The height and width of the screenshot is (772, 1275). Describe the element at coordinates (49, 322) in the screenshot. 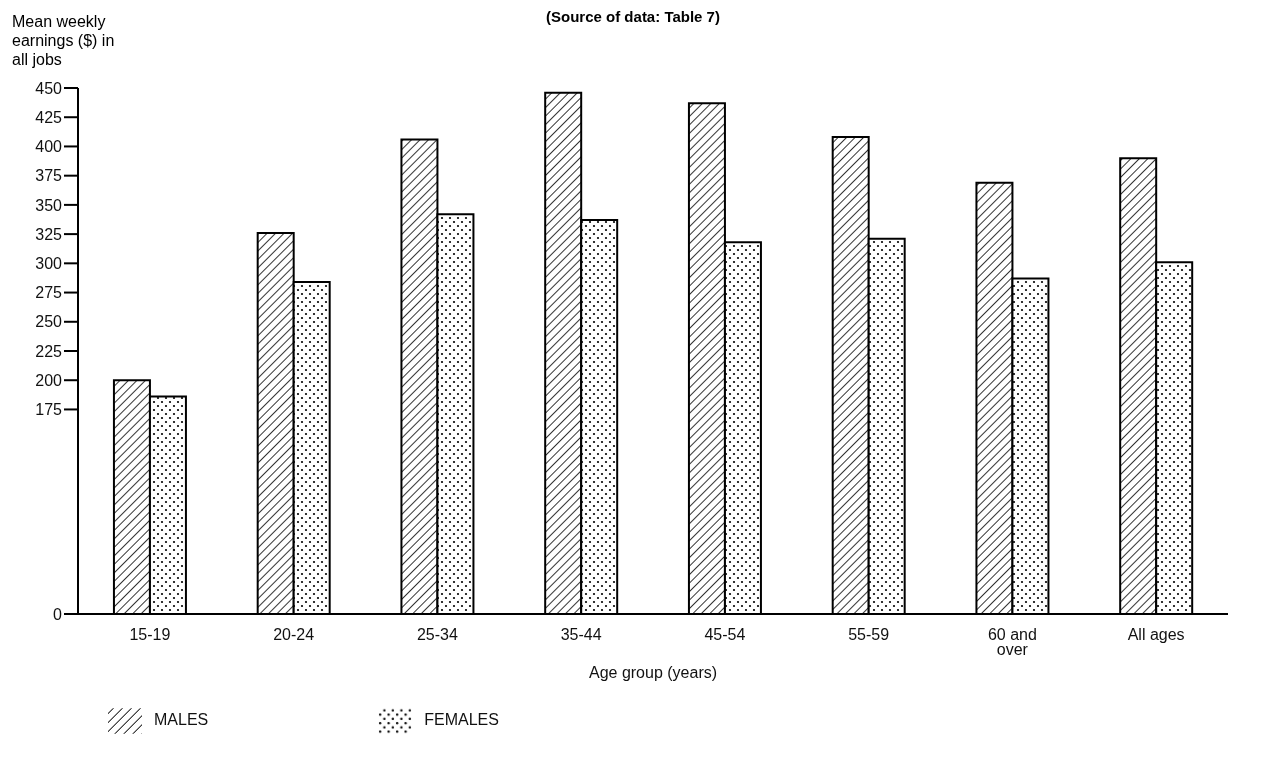

I see `y-tick-label: 250` at that location.